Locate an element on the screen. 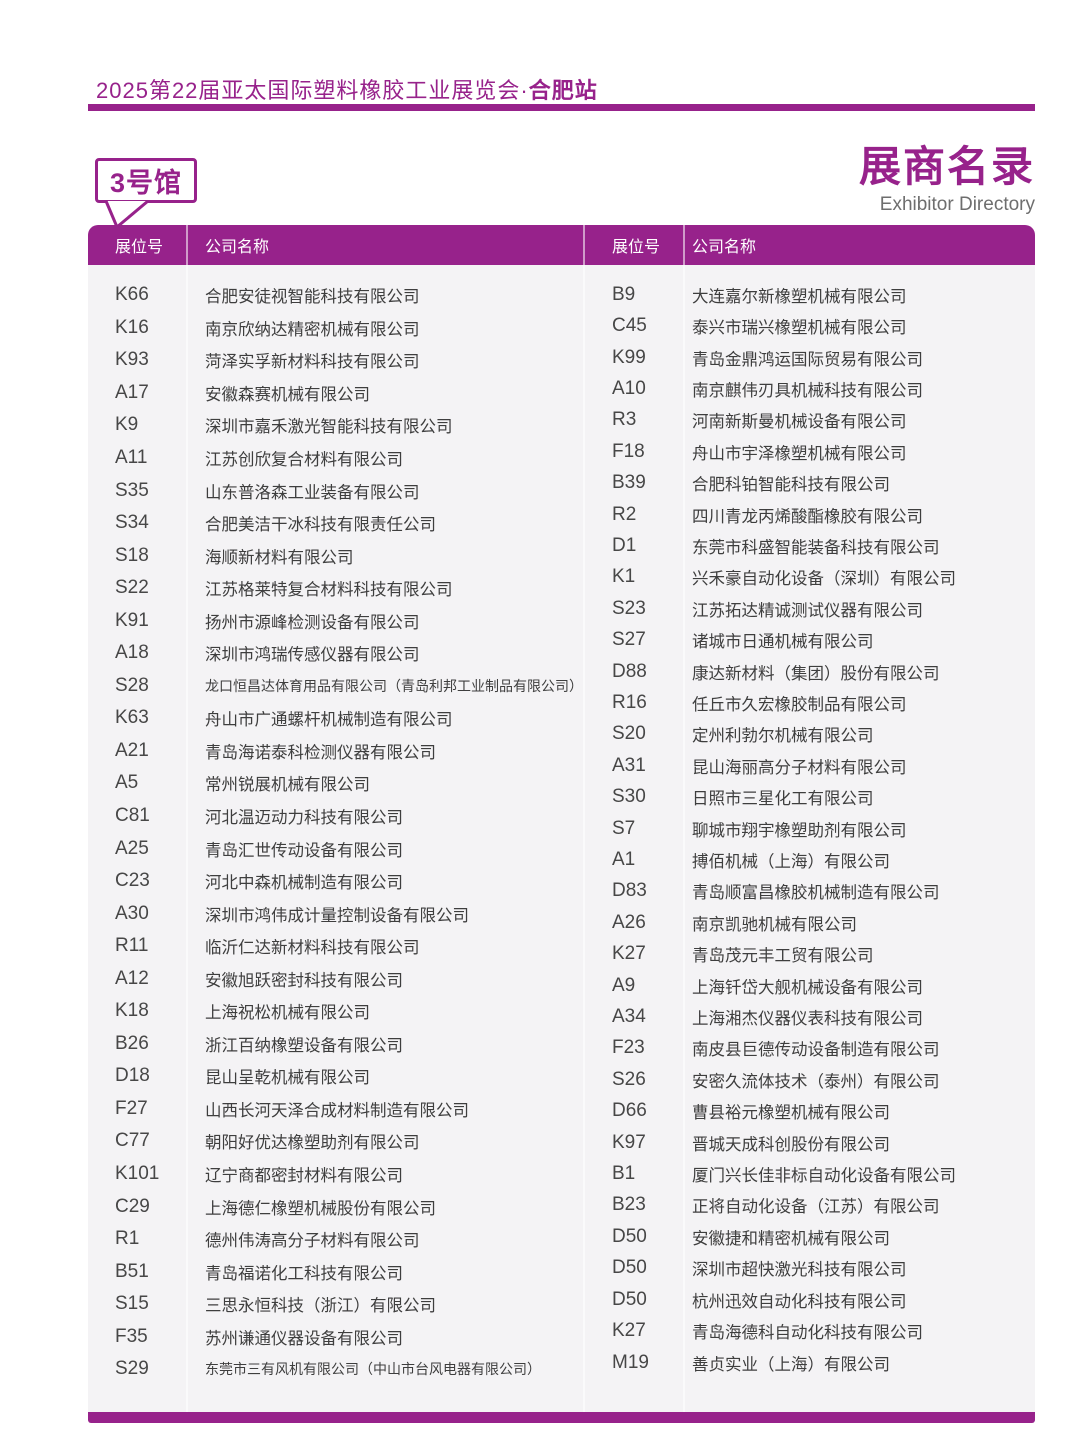  table-row: K101 辽宁商都密封材料有限公司 is located at coordinates (335, 1174).